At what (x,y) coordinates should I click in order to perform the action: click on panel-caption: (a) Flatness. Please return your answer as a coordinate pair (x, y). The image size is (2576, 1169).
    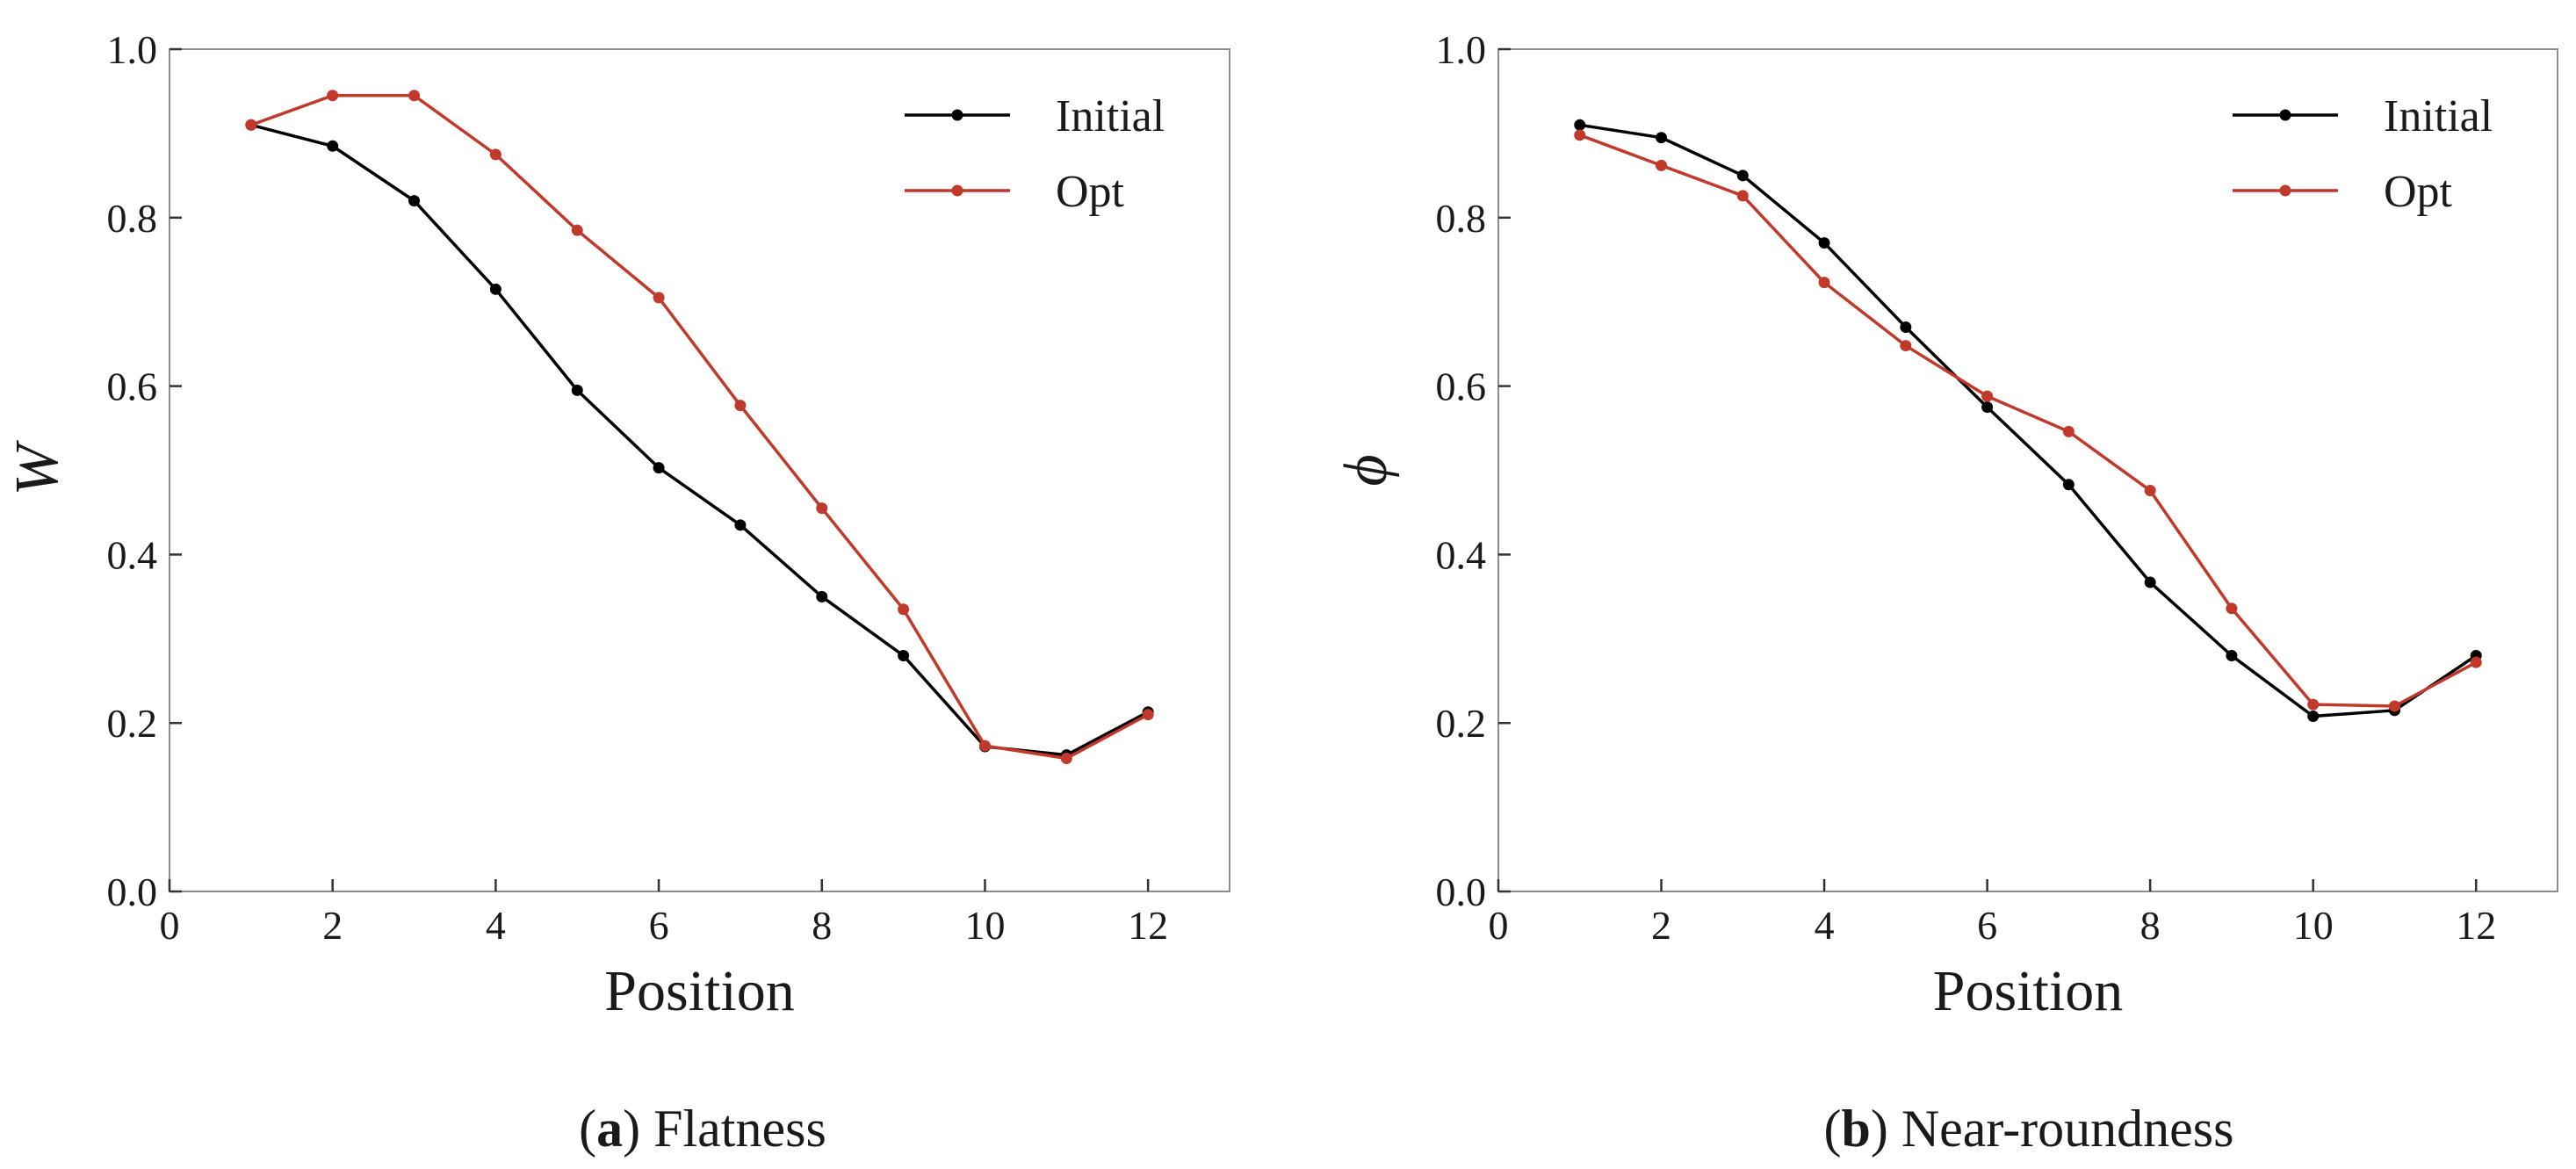
    Looking at the image, I should click on (702, 1129).